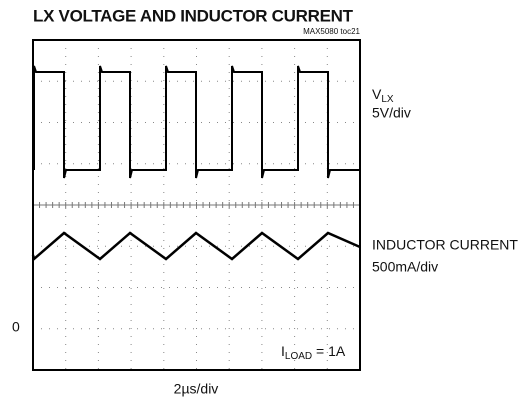  I want to click on trace2-label: INDUCTOR CURRENT, so click(445, 245).